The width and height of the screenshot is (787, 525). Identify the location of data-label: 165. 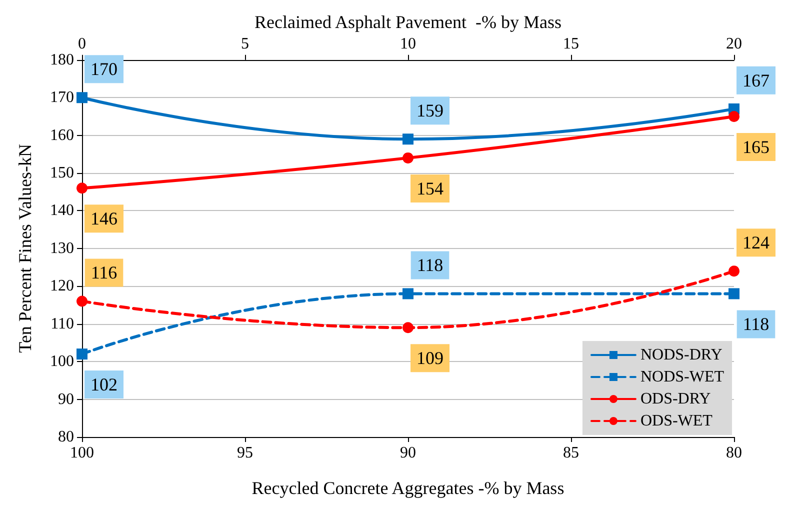
(756, 146).